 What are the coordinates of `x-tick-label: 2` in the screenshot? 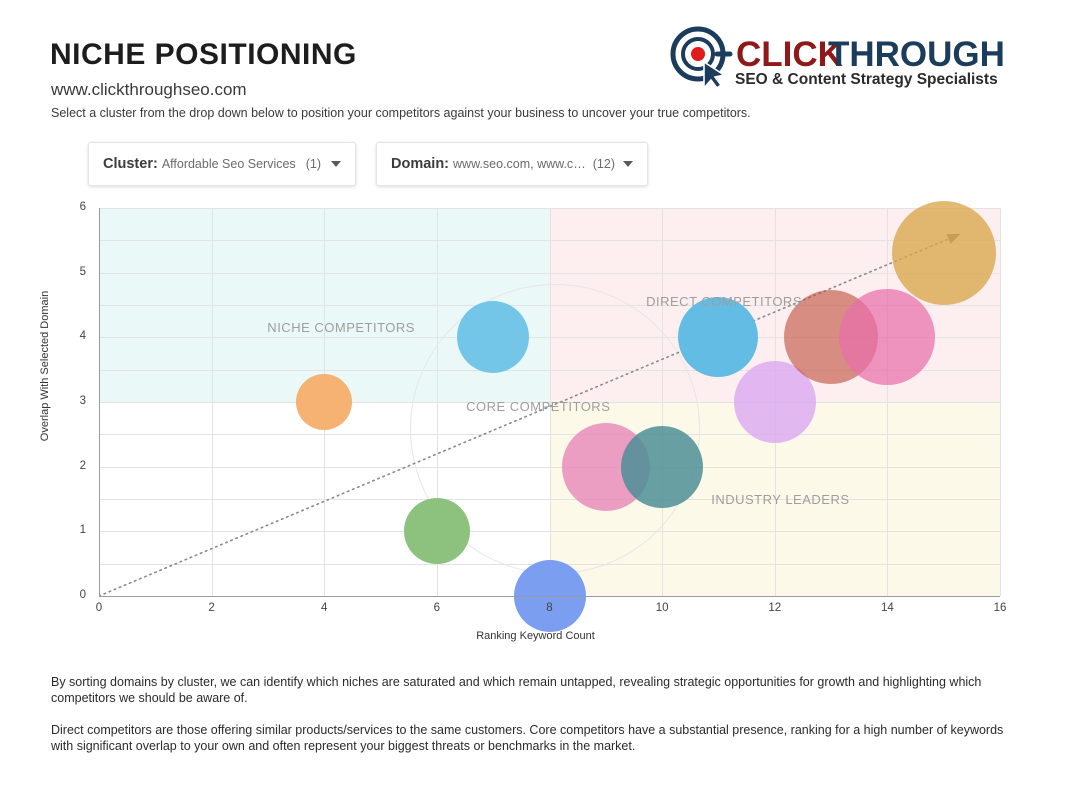 It's located at (211, 608).